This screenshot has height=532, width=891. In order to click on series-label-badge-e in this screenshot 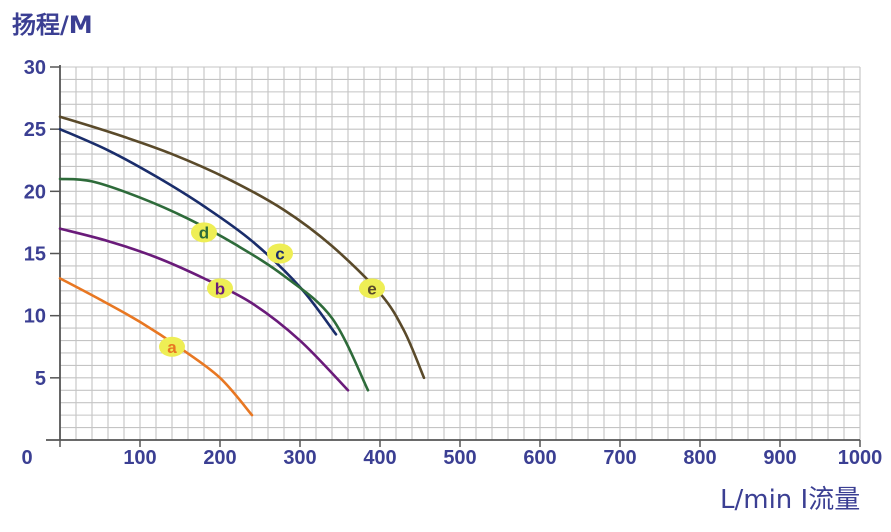, I will do `click(372, 288)`.